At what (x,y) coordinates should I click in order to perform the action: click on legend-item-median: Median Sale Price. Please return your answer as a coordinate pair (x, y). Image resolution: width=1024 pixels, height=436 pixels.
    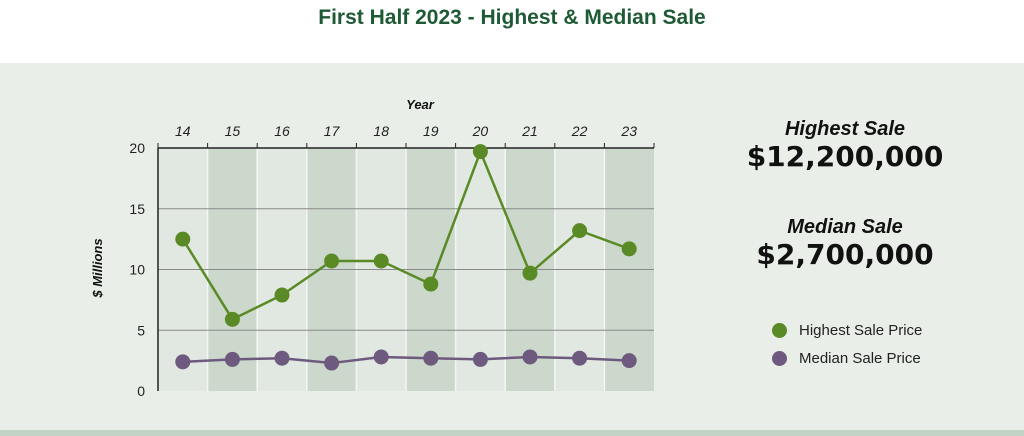
    Looking at the image, I should click on (846, 358).